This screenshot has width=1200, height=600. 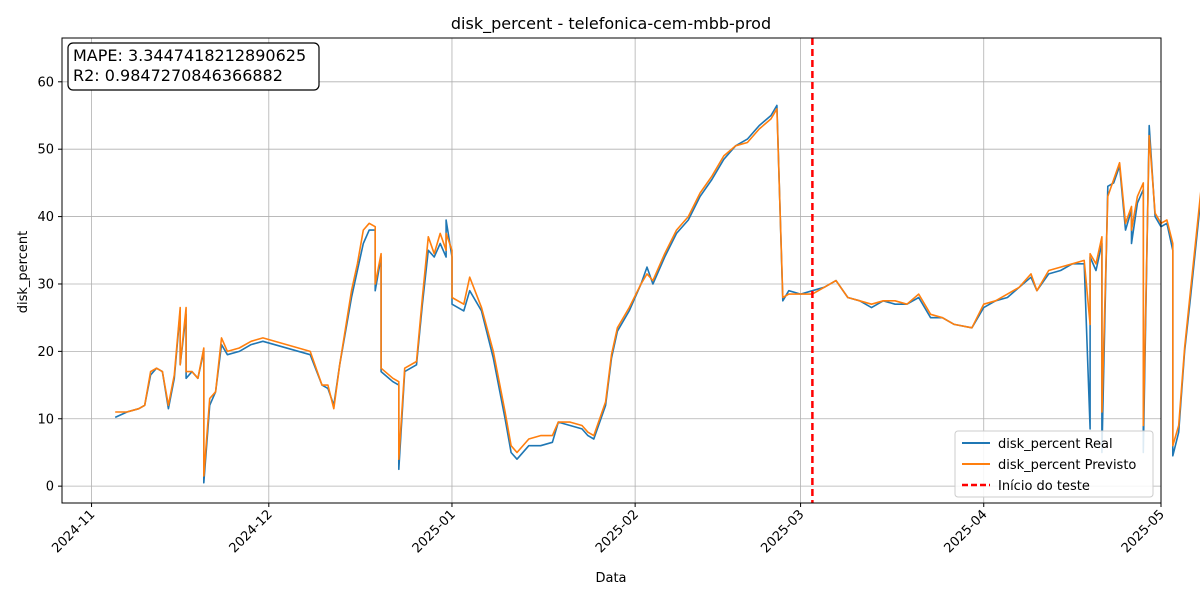 I want to click on legend-label-test-start: Início do teste, so click(x=1044, y=486).